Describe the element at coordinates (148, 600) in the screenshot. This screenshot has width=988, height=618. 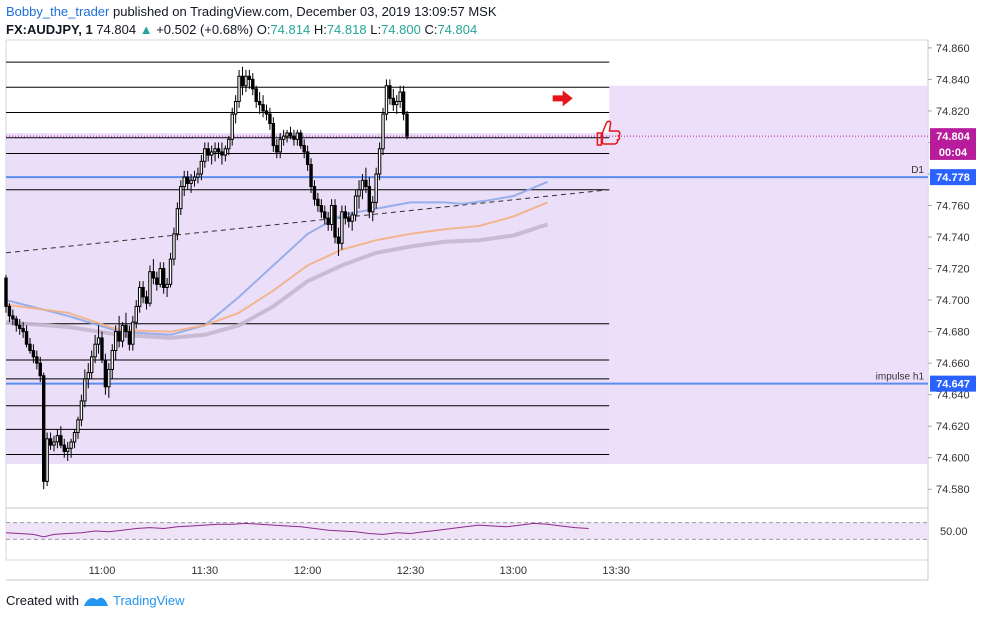
I see `tradingview-brand: TradingView` at that location.